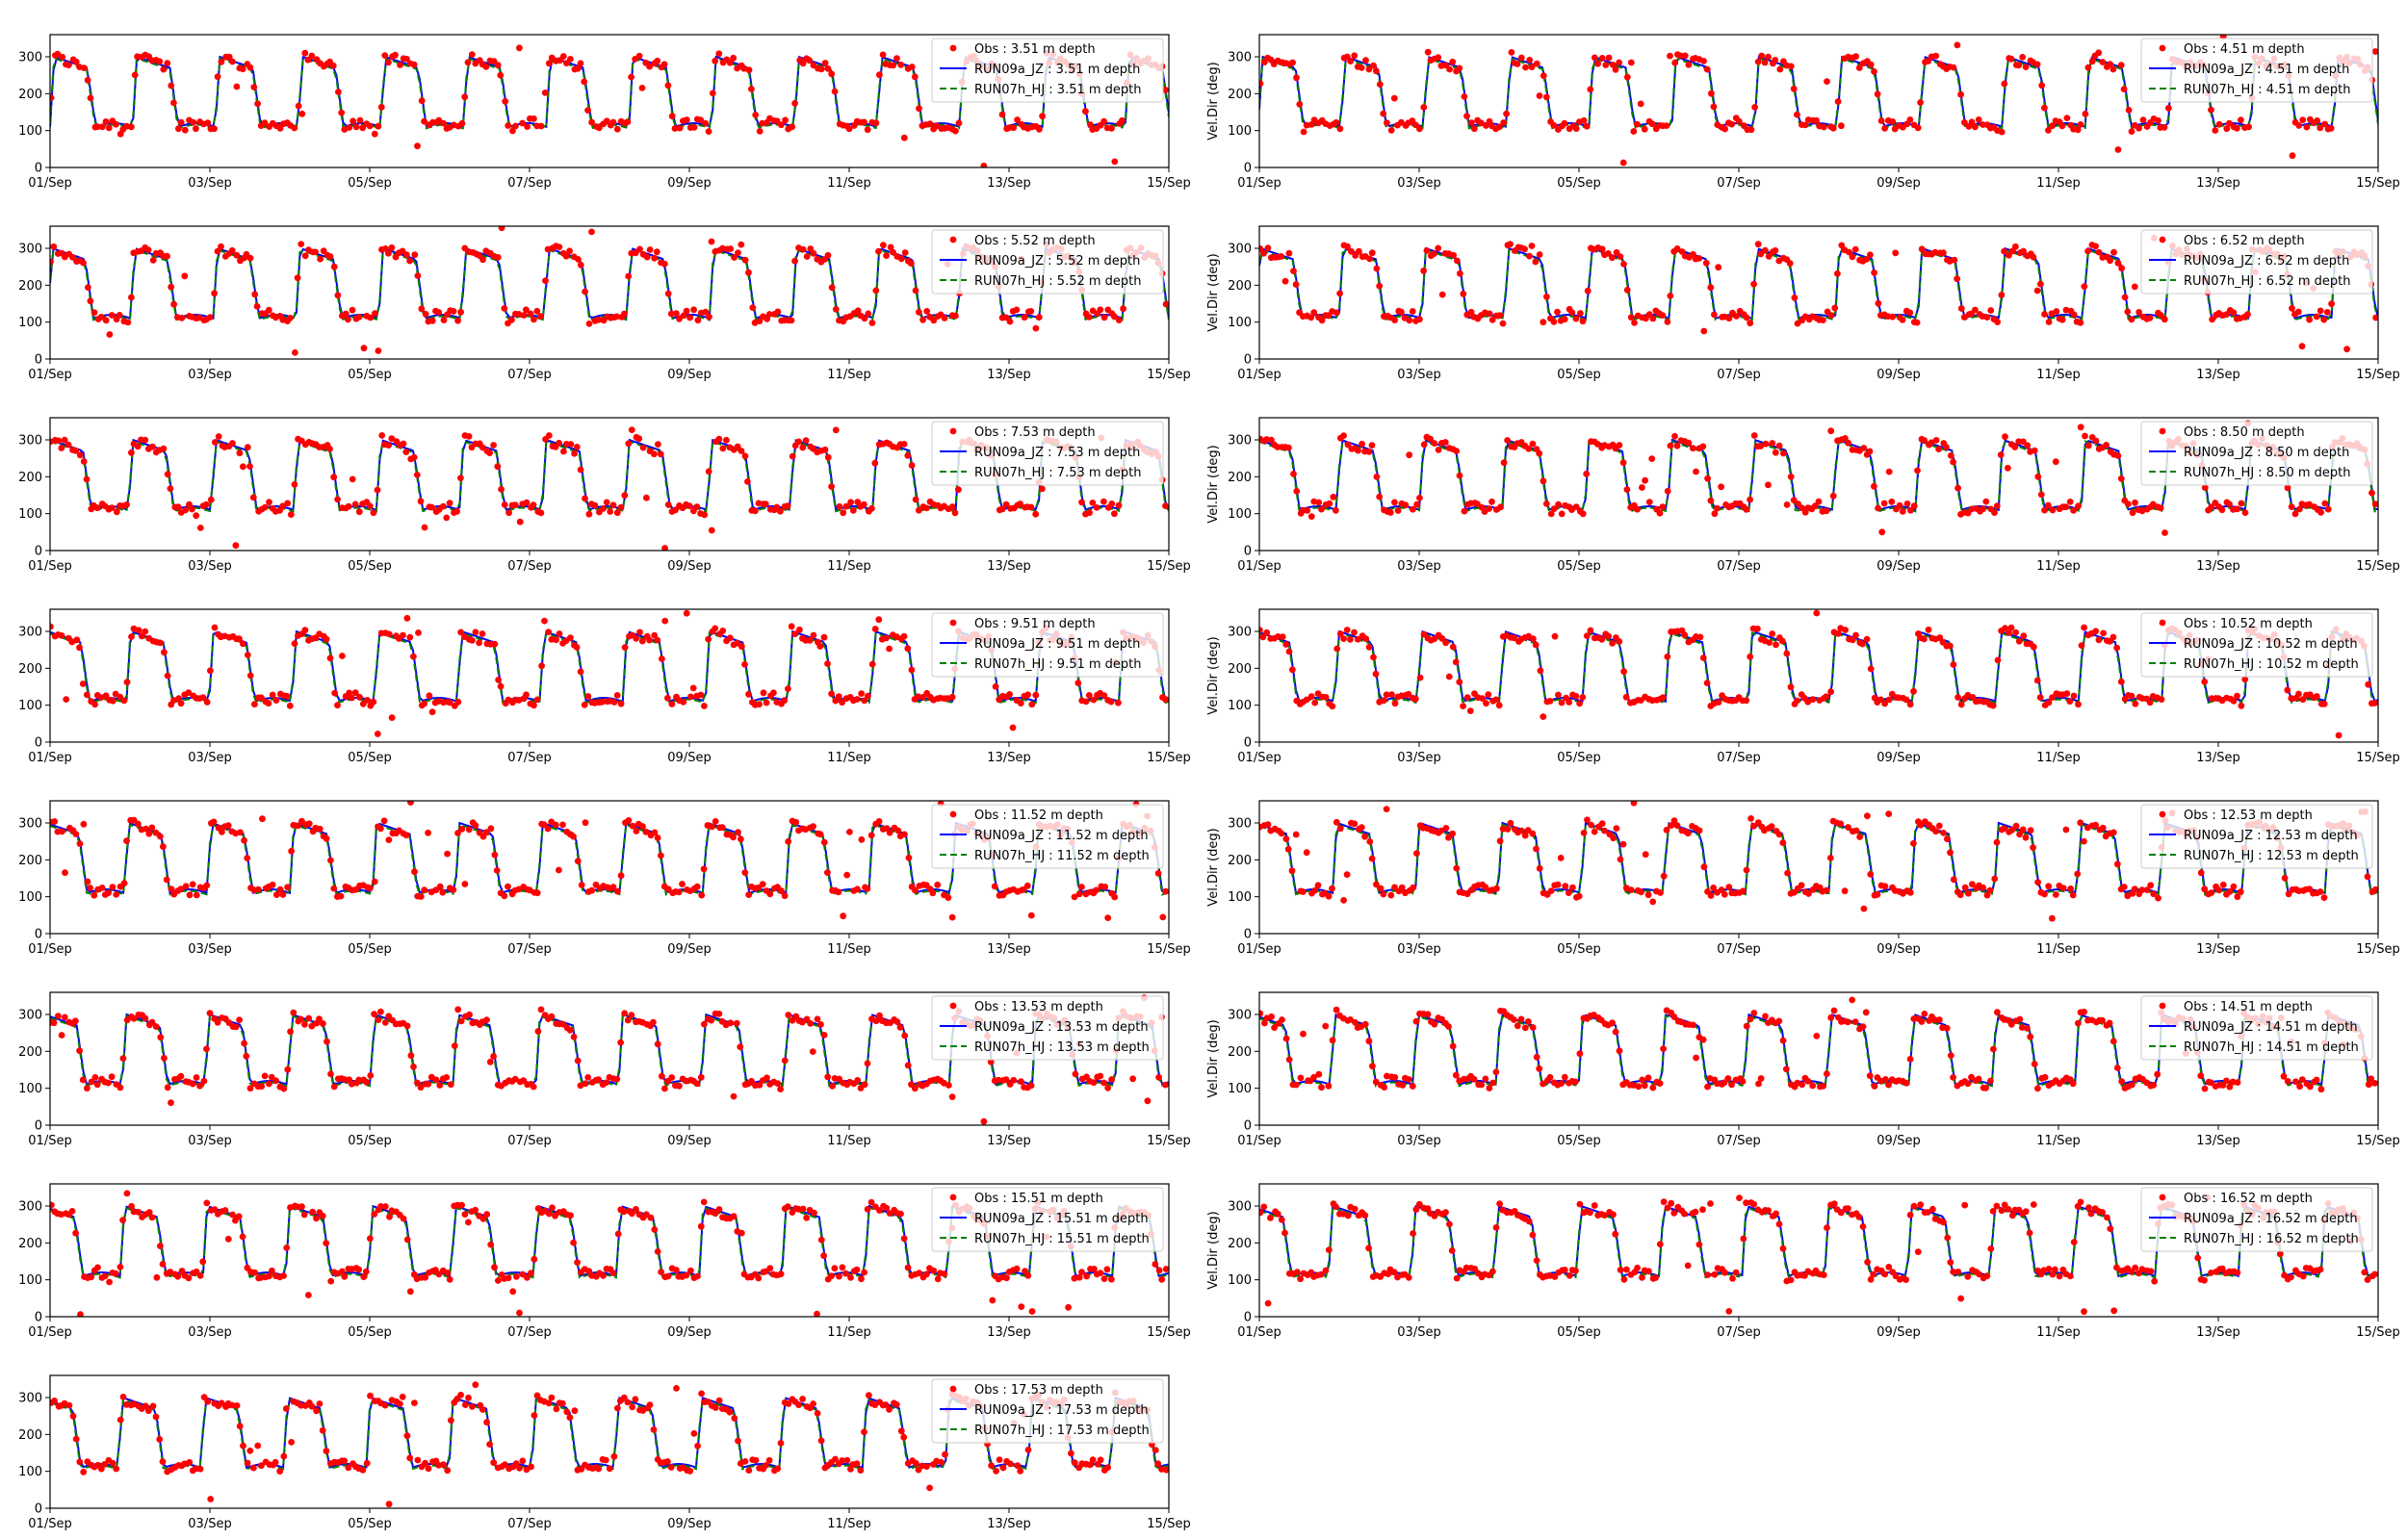 Image resolution: width=2407 pixels, height=1540 pixels. I want to click on legend-box, so click(2256, 70).